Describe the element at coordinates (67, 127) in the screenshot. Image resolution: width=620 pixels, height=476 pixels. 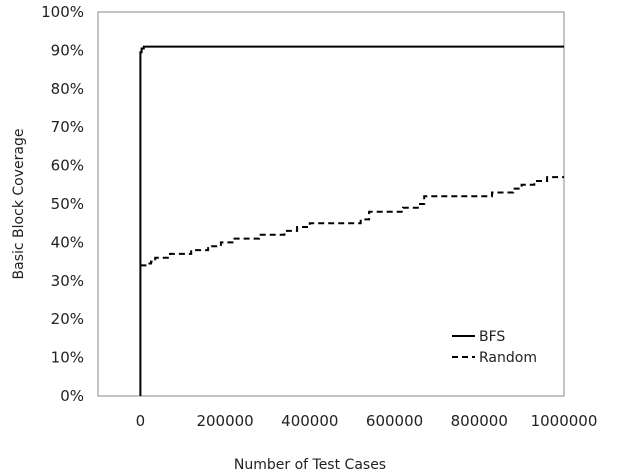
I see `y-tick-label: 70%` at that location.